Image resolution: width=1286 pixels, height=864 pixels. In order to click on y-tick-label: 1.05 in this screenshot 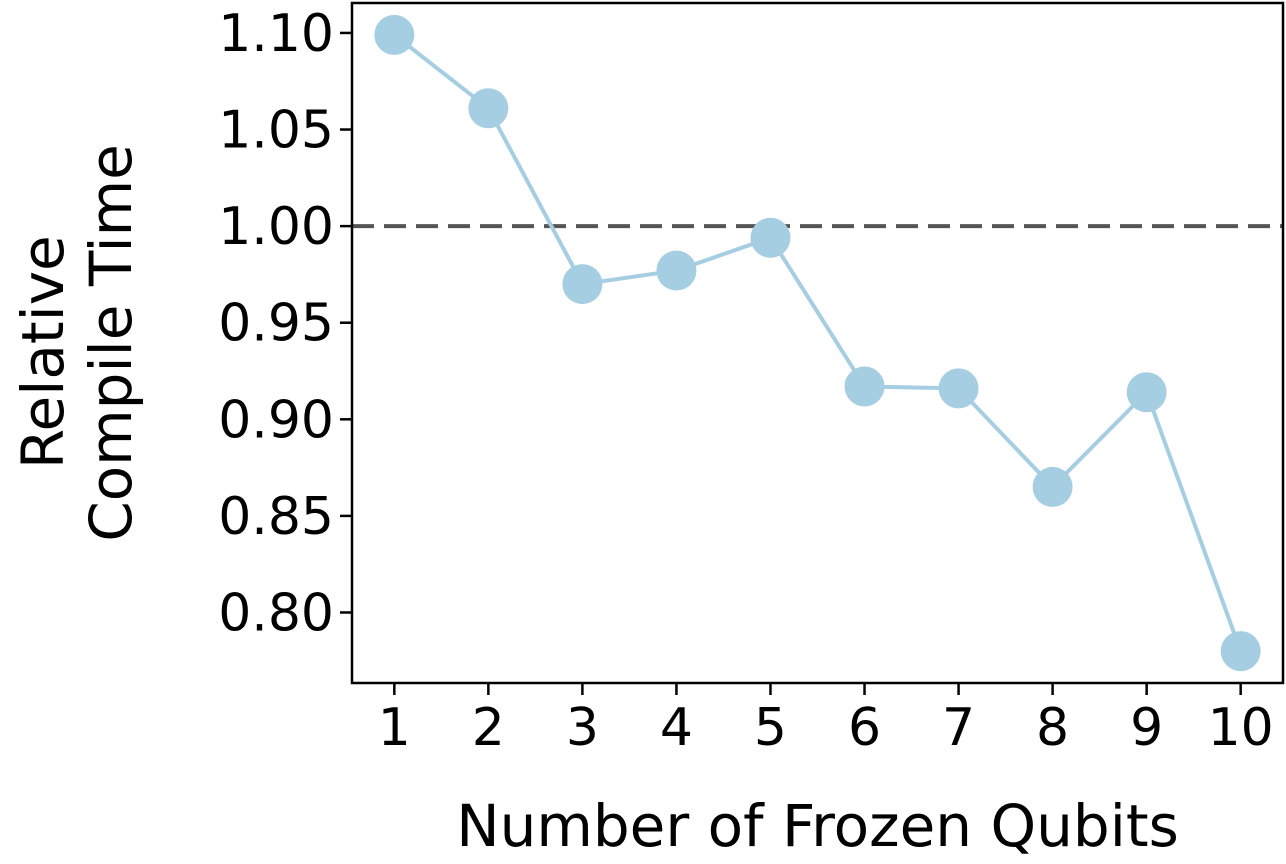, I will do `click(276, 131)`.